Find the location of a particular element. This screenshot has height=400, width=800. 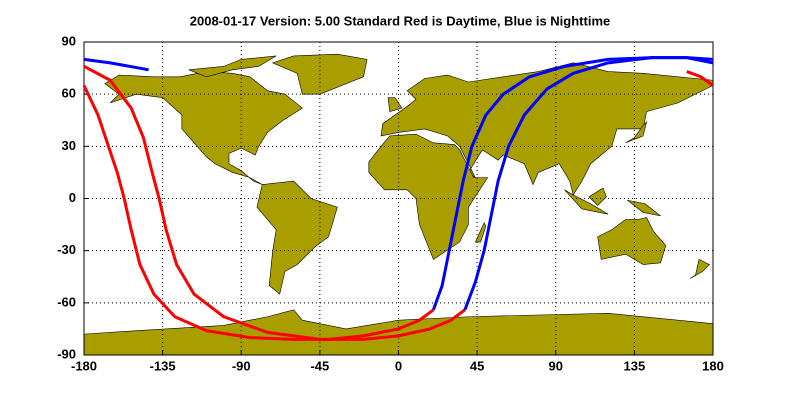

south-america is located at coordinates (297, 237).